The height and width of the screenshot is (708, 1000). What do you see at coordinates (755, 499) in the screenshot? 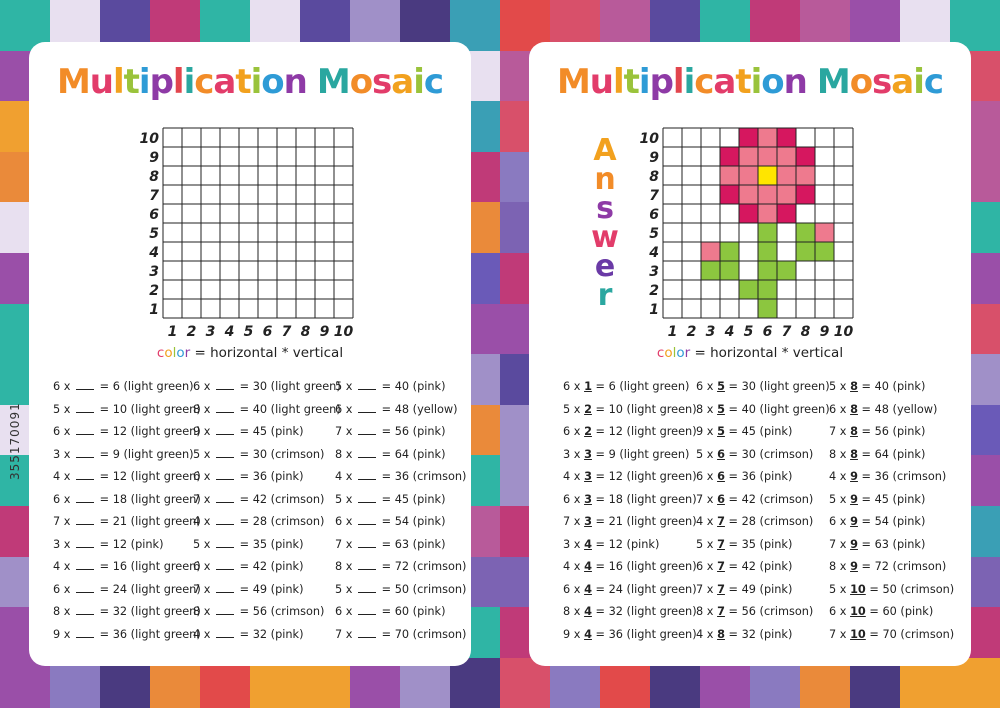
I see `equation-row: 7 x 6 = 42 (crimson)` at bounding box center [755, 499].